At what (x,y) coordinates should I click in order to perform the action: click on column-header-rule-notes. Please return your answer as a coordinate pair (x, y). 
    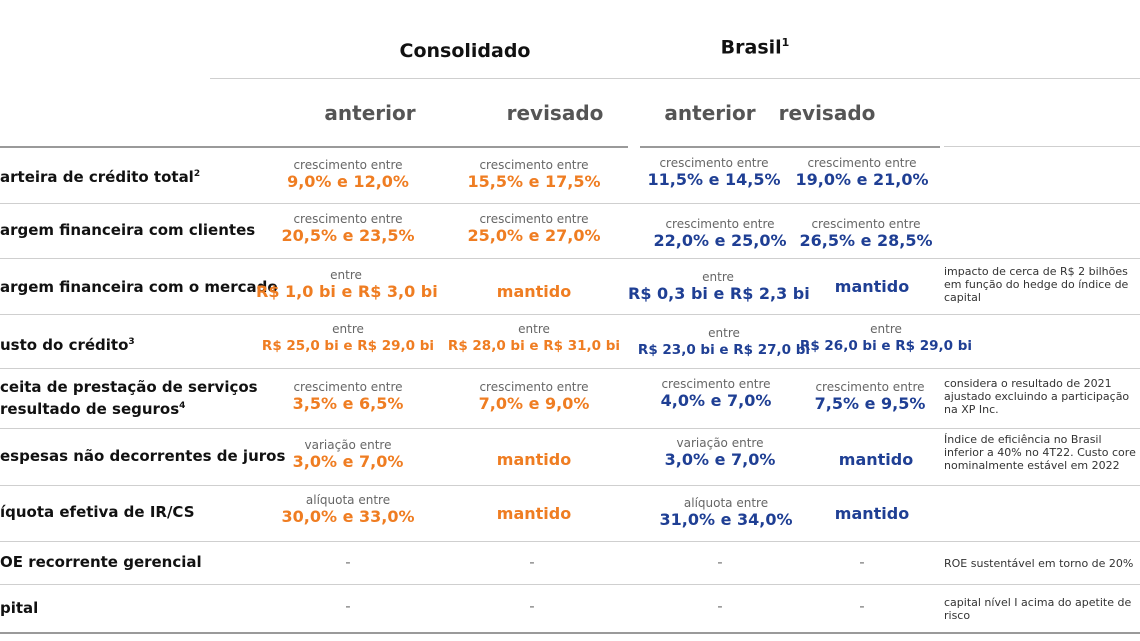
    Looking at the image, I should click on (1042, 146).